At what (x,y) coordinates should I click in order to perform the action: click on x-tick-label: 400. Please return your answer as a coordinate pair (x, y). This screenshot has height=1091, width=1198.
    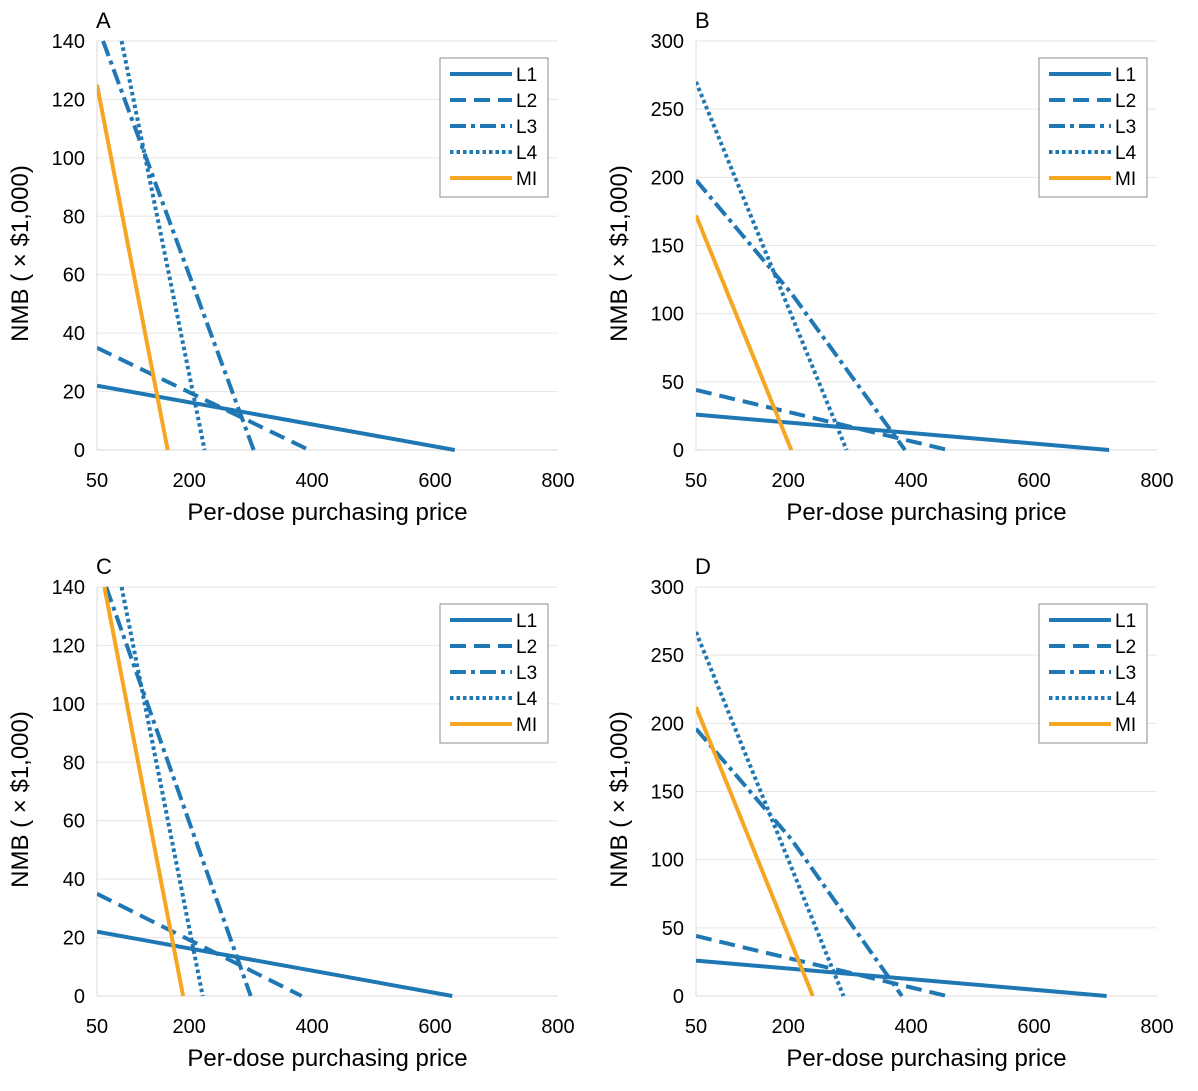
    Looking at the image, I should click on (311, 481).